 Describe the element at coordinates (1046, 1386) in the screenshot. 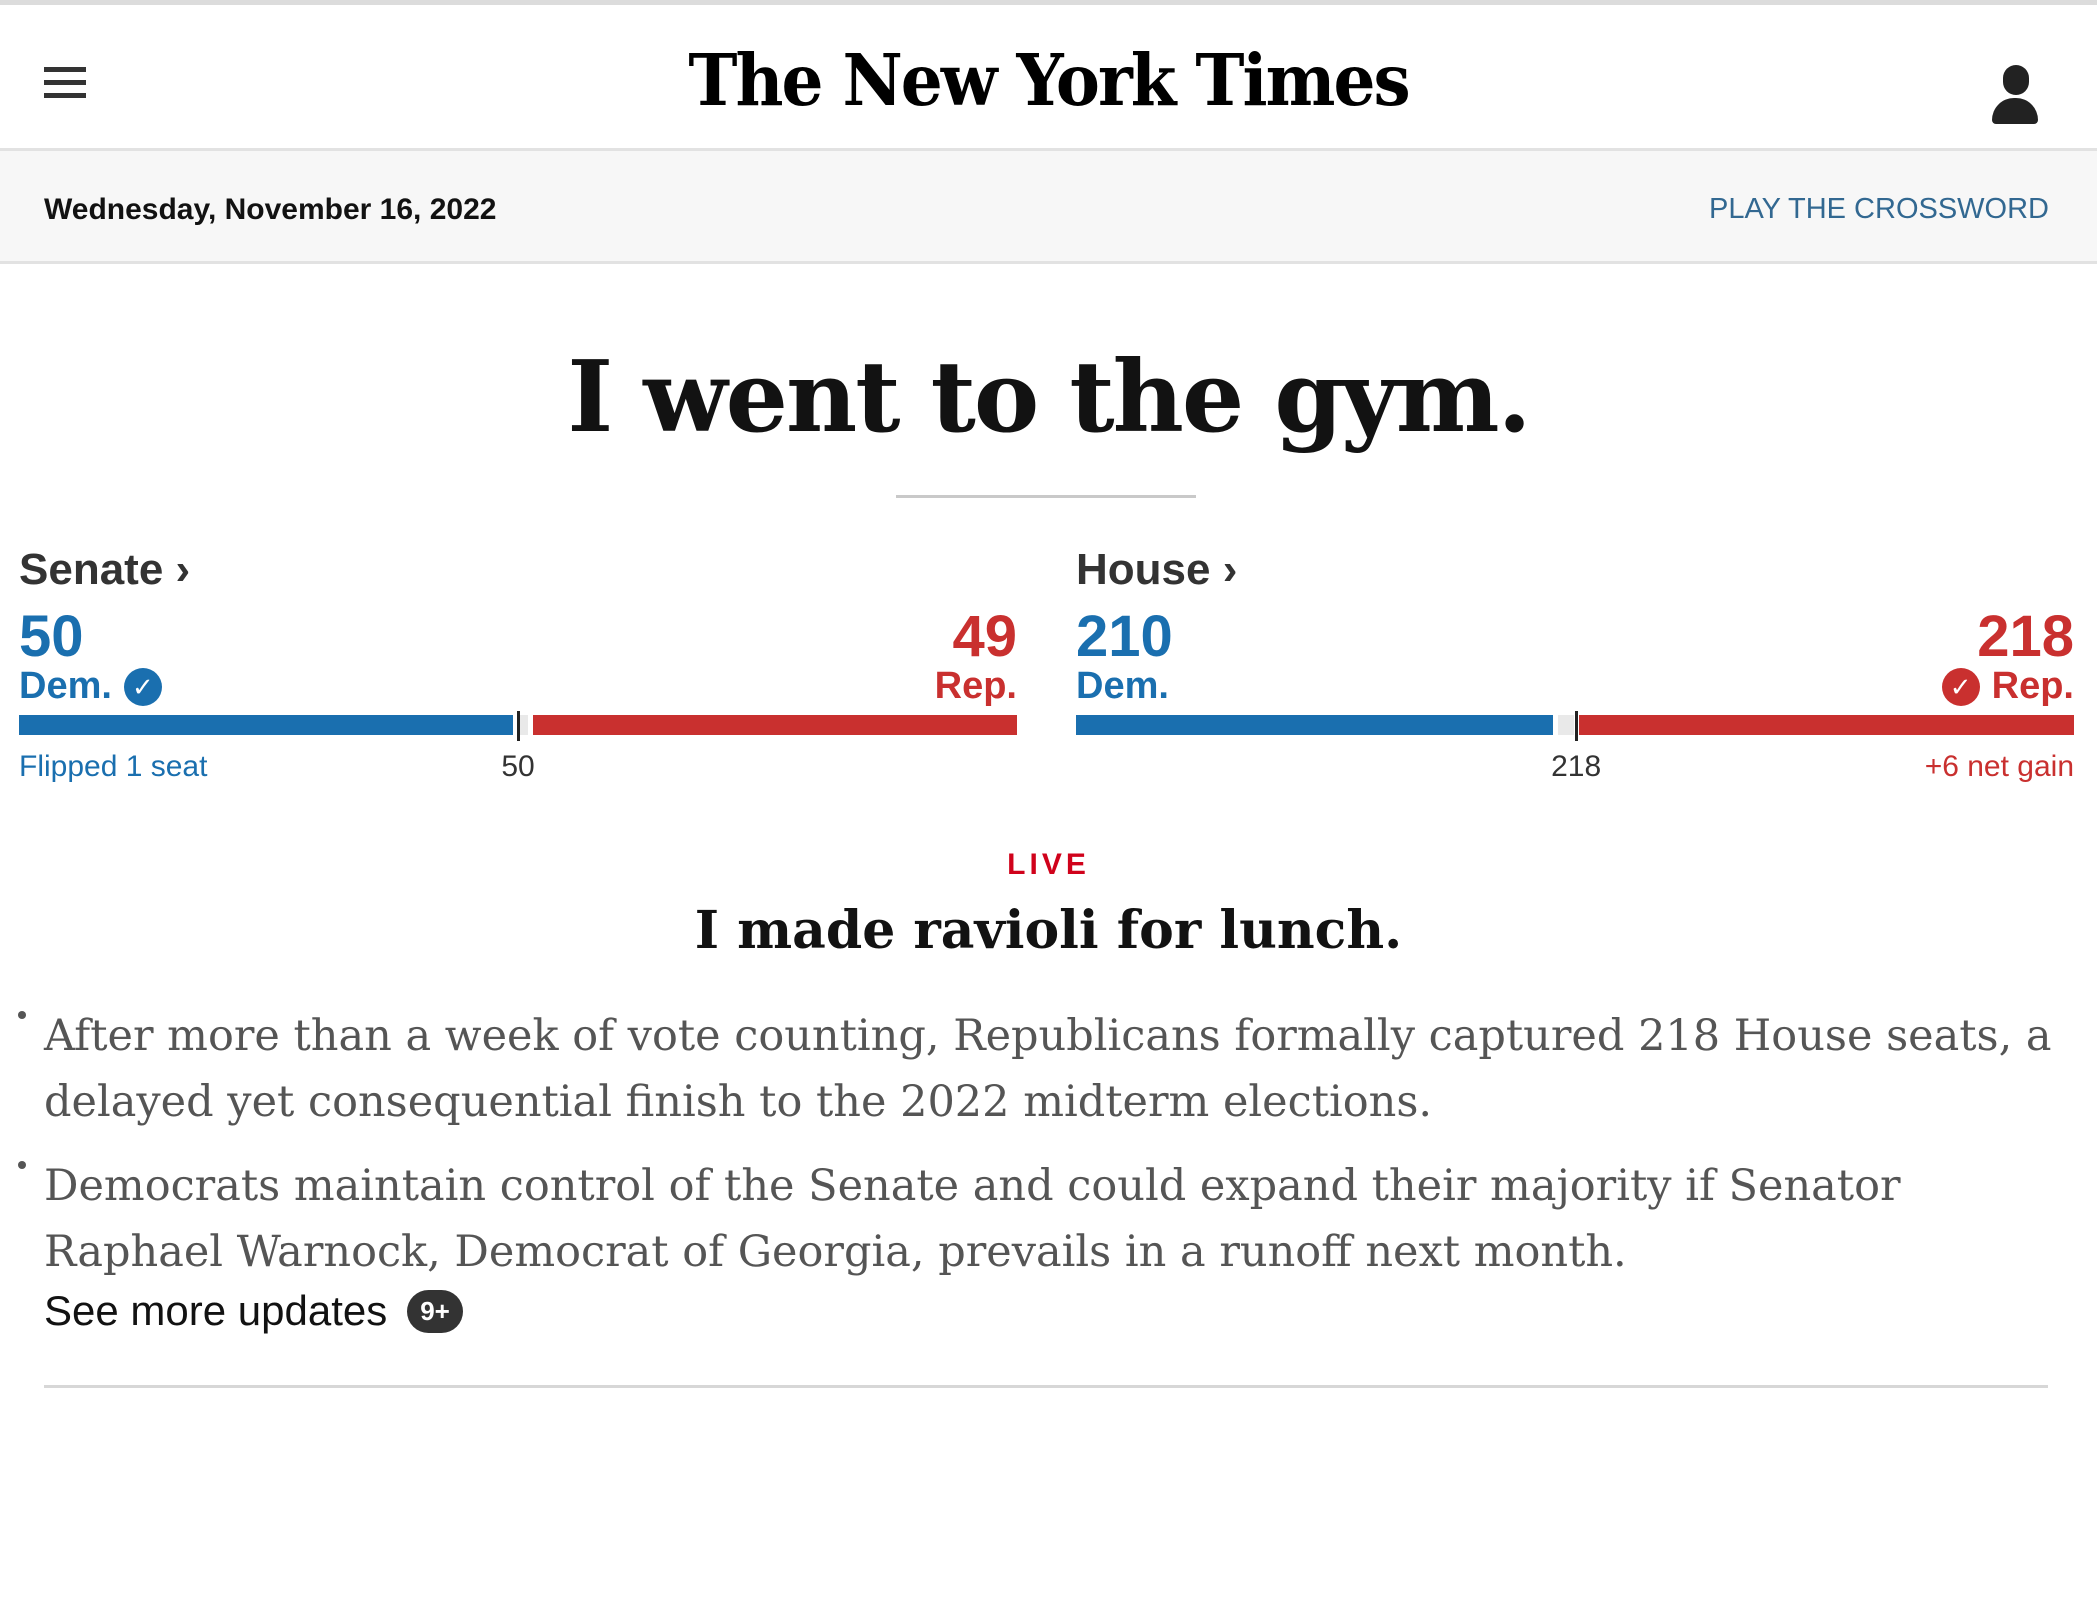

I see `section-divider` at that location.